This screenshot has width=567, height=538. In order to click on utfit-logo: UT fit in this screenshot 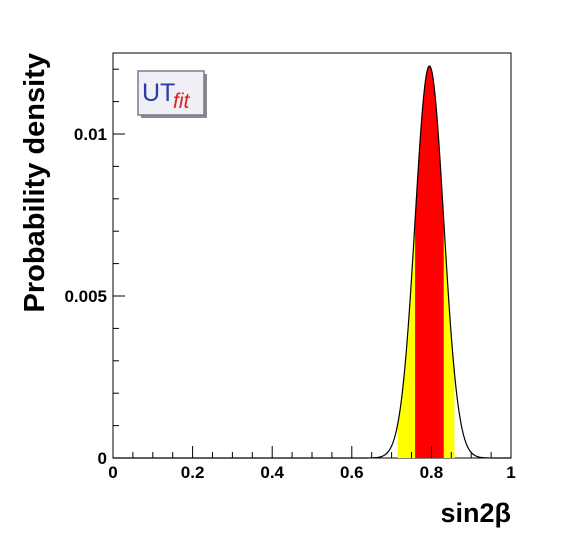, I will do `click(172, 94)`.